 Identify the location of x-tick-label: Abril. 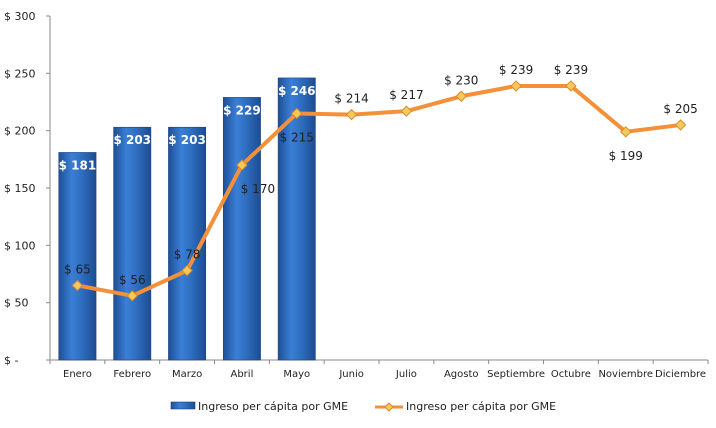
(241, 374).